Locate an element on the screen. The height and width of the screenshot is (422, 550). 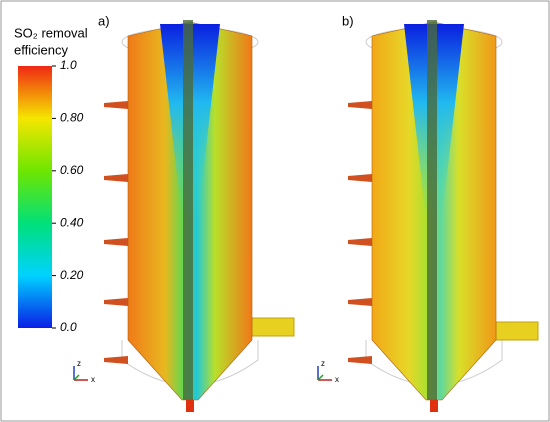
colorbar-tick-label: 0.20 is located at coordinates (72, 275).